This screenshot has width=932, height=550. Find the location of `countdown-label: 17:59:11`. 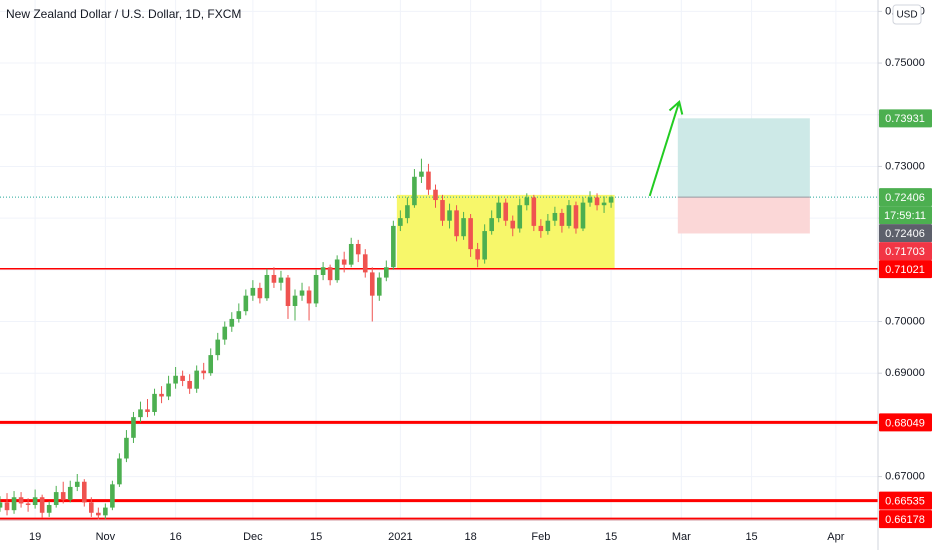

countdown-label: 17:59:11 is located at coordinates (905, 216).